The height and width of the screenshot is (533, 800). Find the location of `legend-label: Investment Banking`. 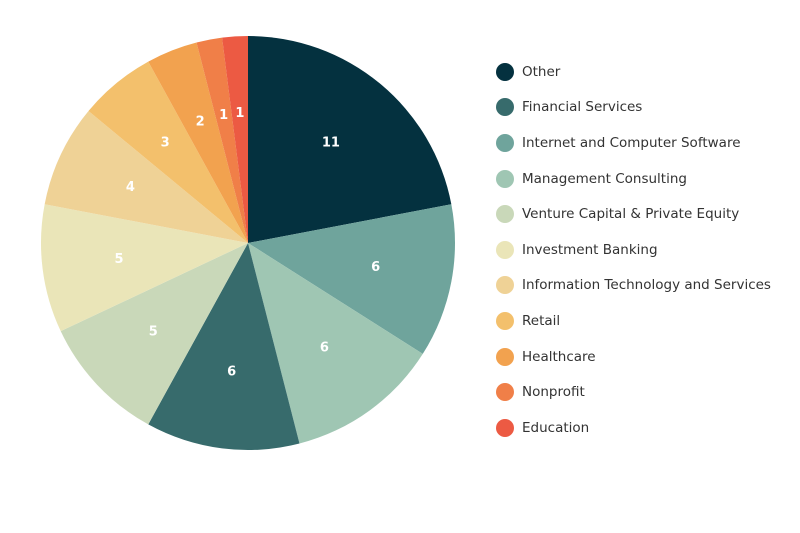

legend-label: Investment Banking is located at coordinates (590, 249).